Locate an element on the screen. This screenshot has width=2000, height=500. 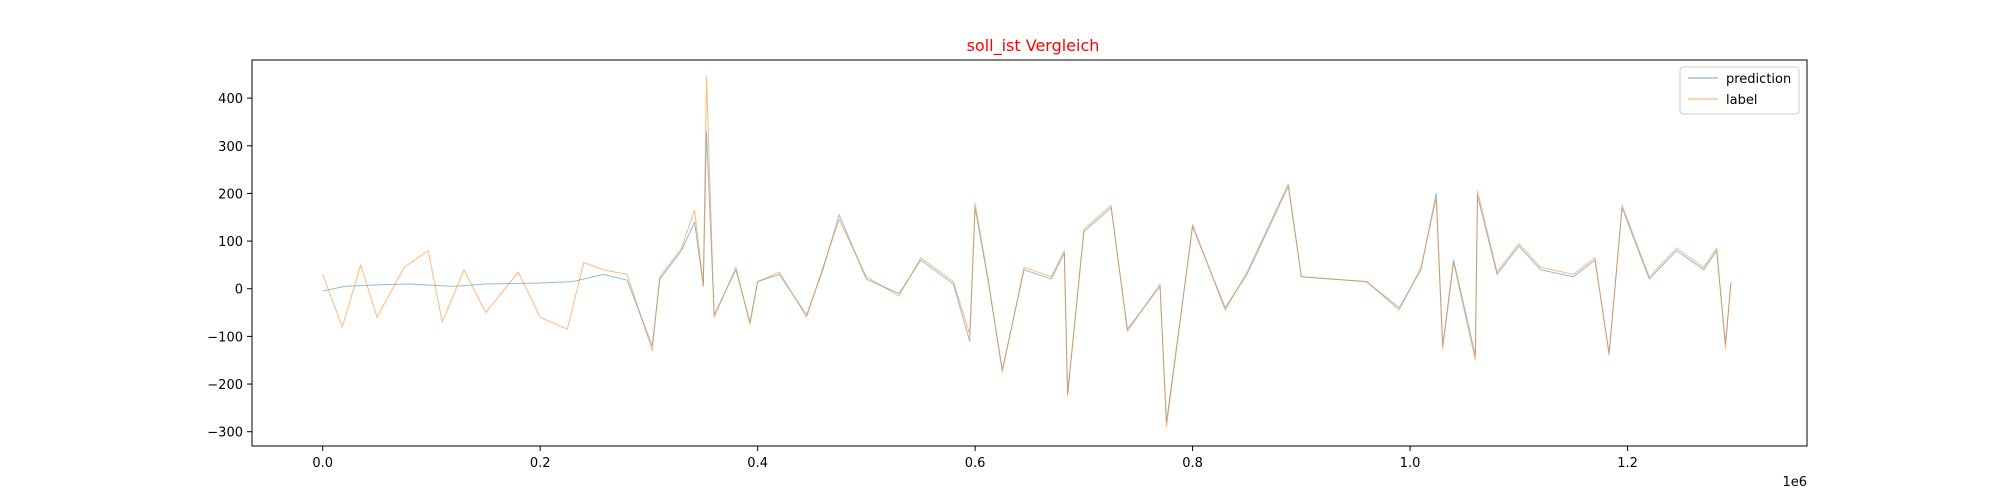
y-axis: −300 −200 −100 0 100 200 300 400 is located at coordinates (229, 266).